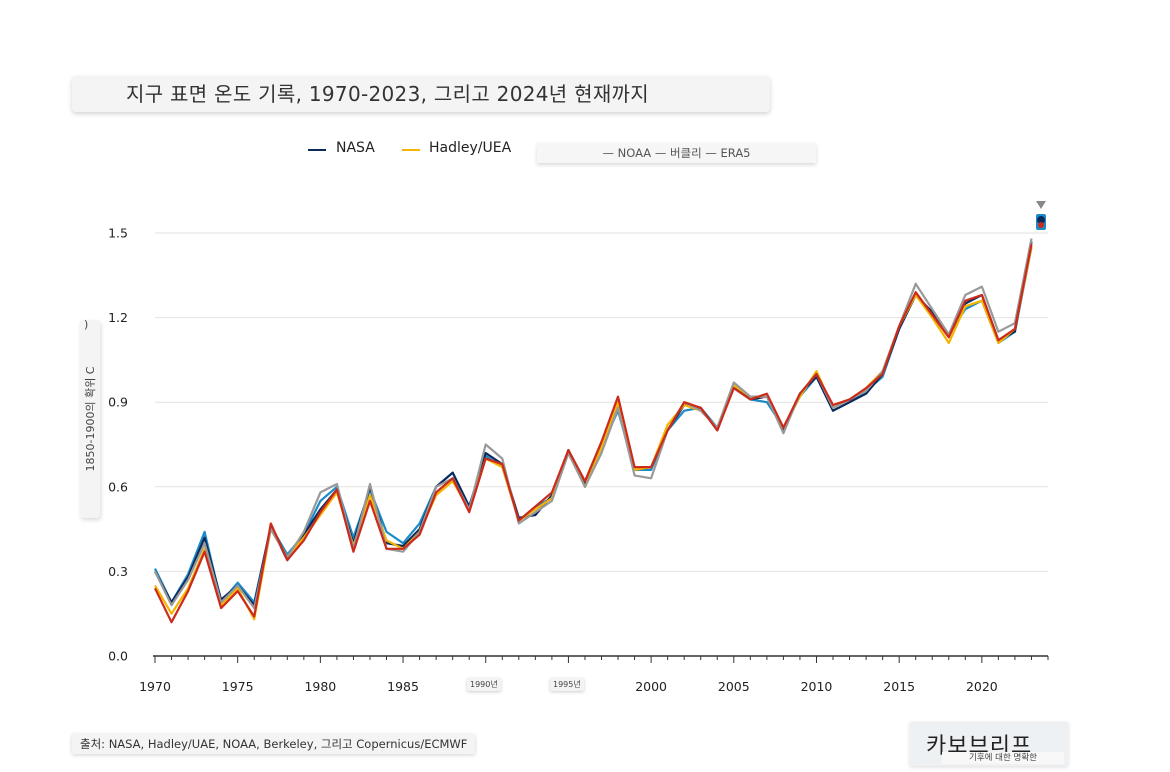 This screenshot has height=772, width=1170. Describe the element at coordinates (484, 684) in the screenshot. I see `x-chip-1990: 1990년` at that location.